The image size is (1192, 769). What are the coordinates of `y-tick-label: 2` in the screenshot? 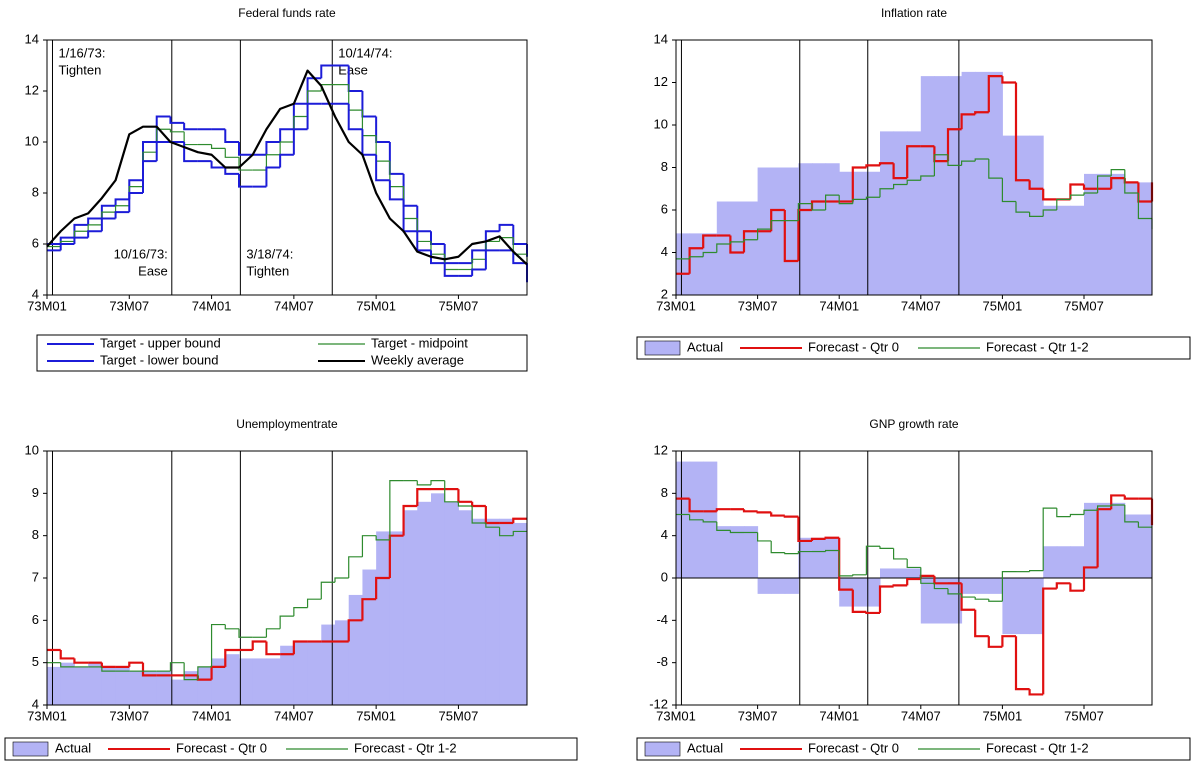 It's located at (664, 293).